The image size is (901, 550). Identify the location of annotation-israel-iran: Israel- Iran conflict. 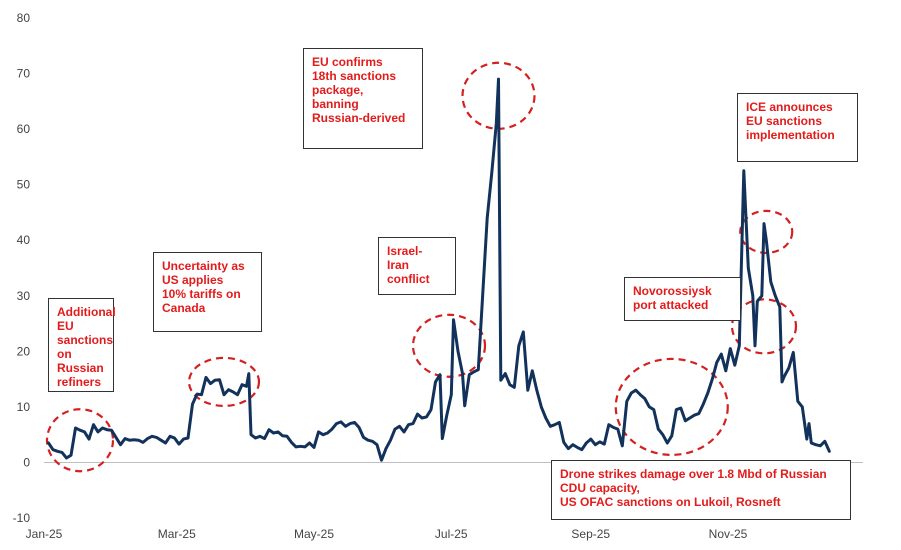
(417, 266).